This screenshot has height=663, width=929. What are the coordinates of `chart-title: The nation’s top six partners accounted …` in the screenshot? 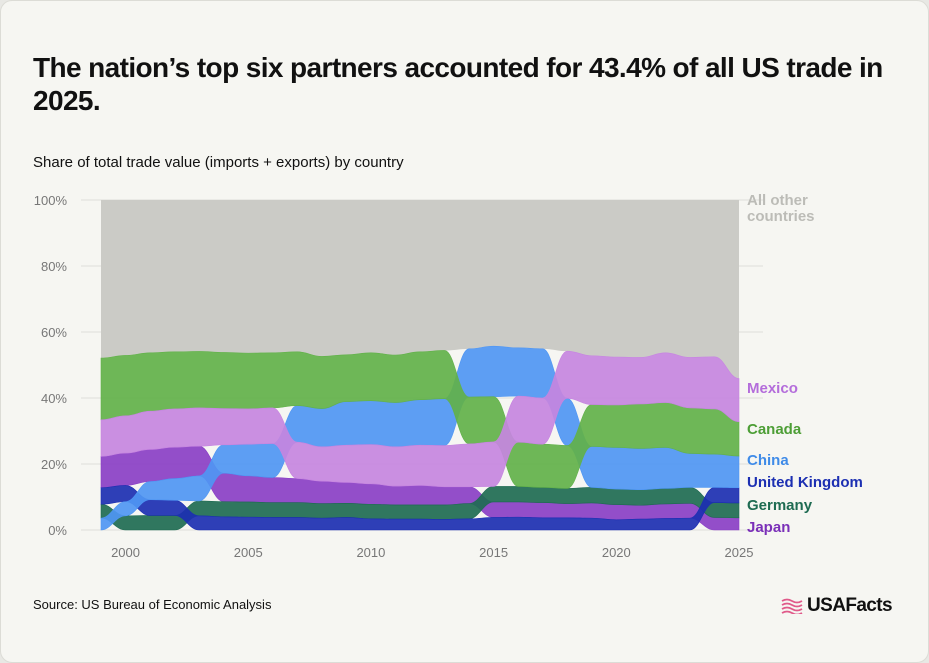 It's located at (458, 84).